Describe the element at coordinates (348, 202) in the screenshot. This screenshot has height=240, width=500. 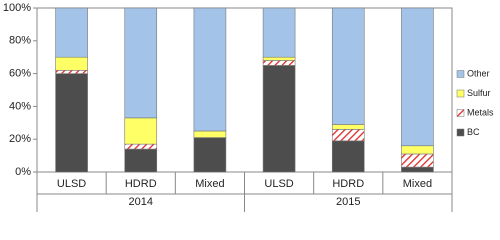
I see `group-label: 2015` at that location.